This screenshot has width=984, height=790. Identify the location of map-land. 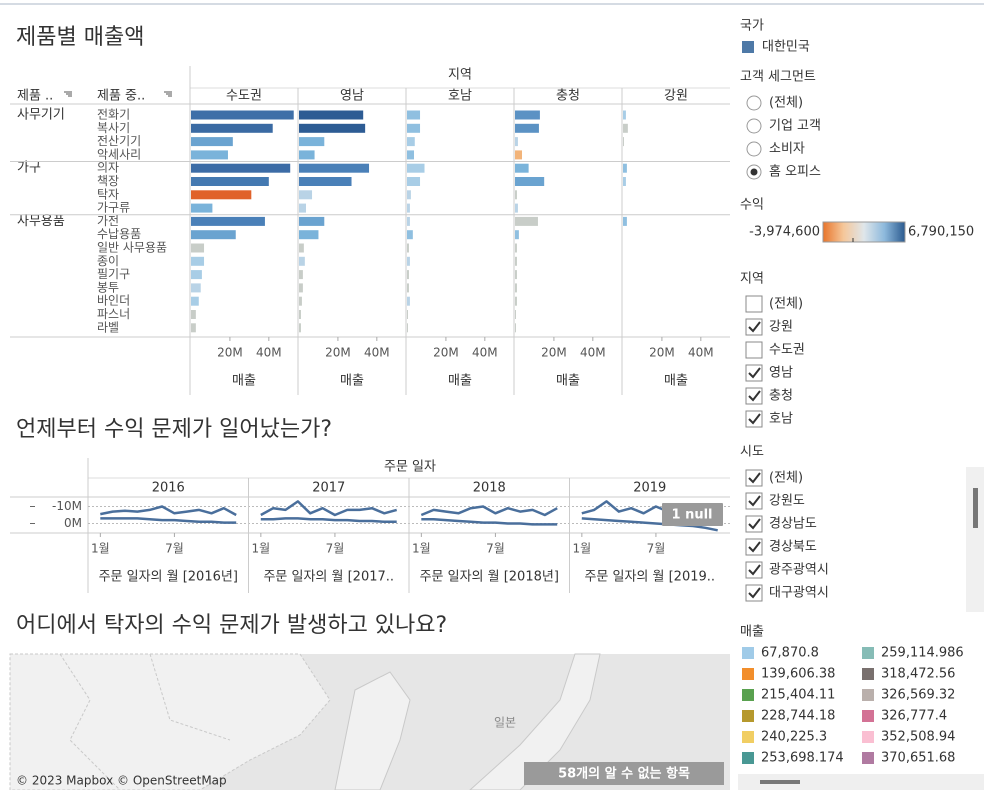
(372, 730).